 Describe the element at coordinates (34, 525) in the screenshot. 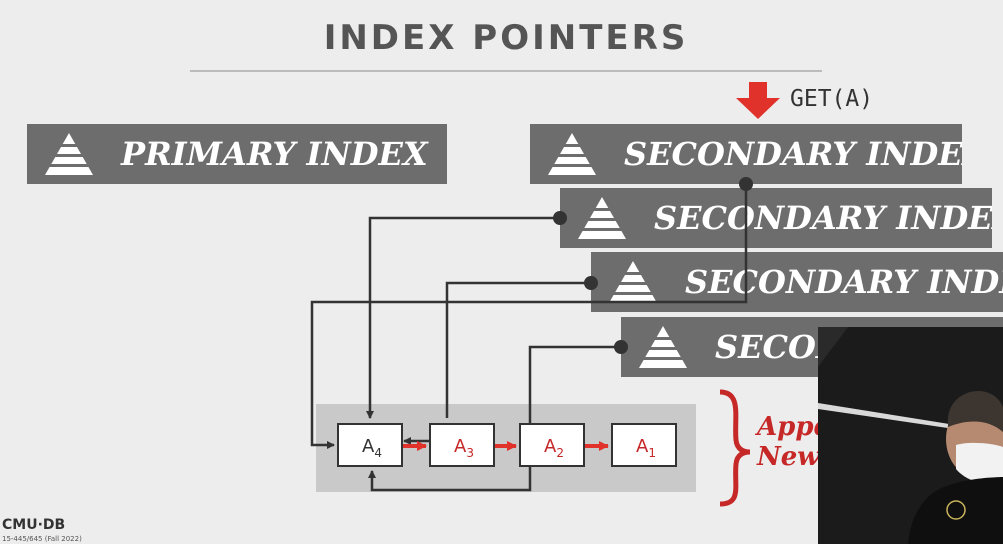

I see `brand-logo: CMU·DB` at that location.